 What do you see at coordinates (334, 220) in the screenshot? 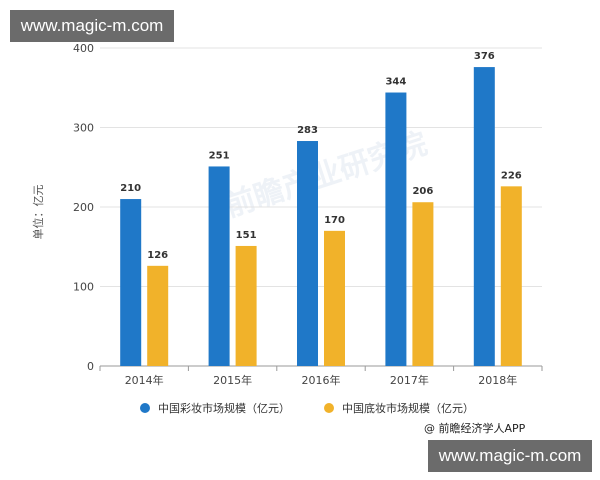
I see `data-label: 170` at bounding box center [334, 220].